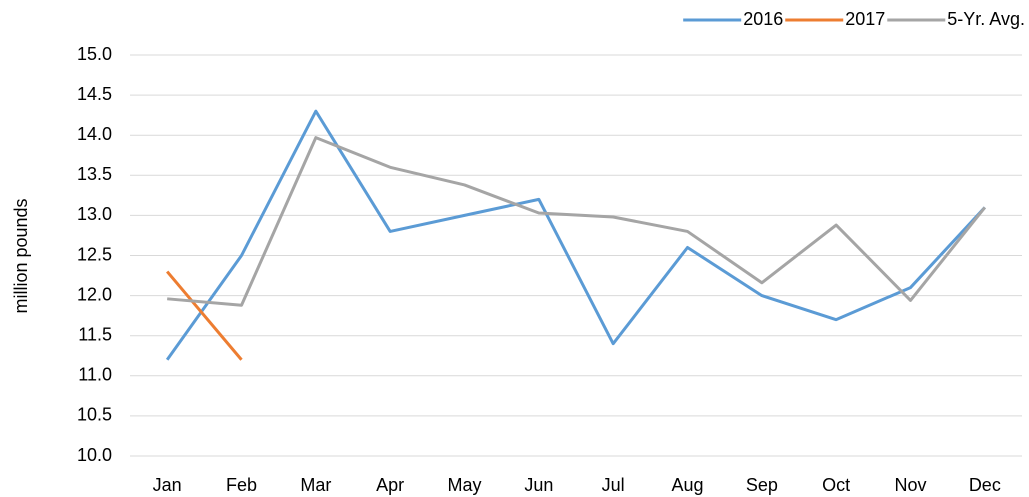  I want to click on x-tick-label: Sep, so click(762, 485).